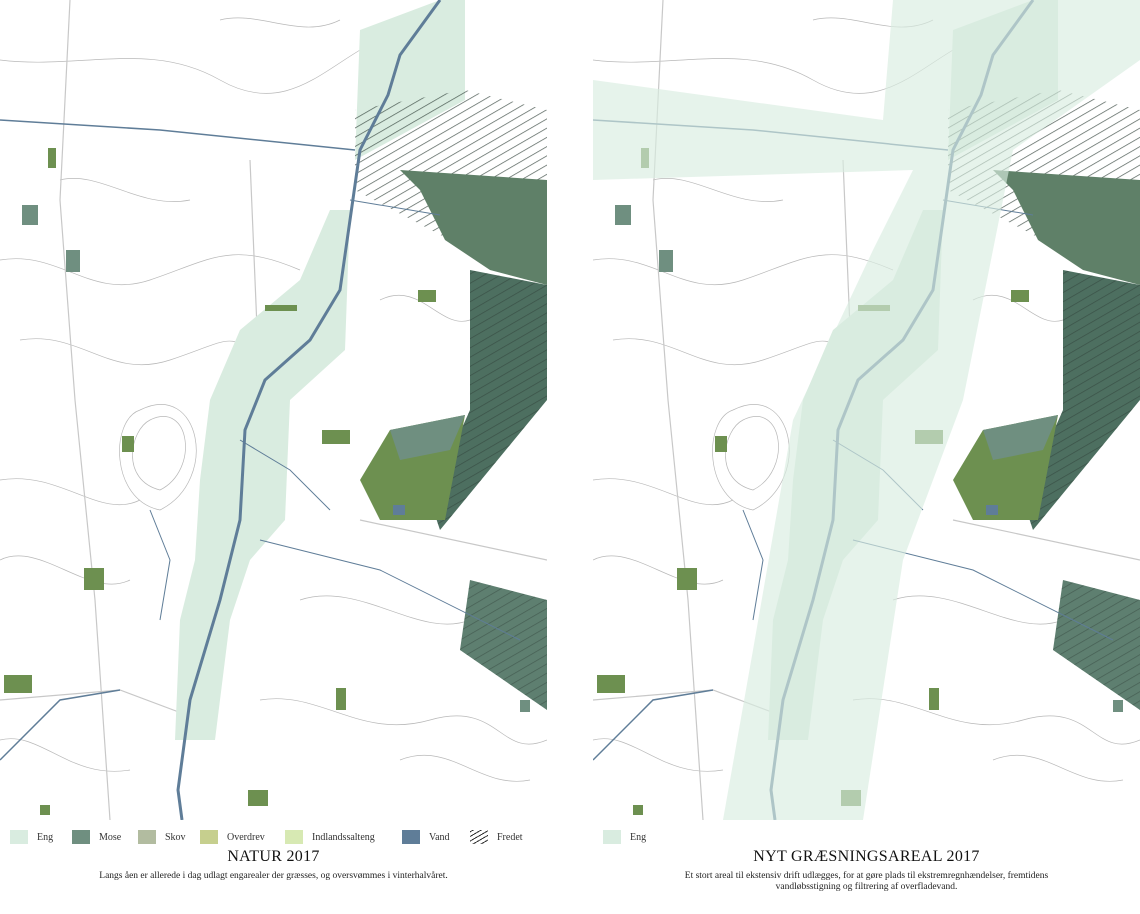 The width and height of the screenshot is (1140, 914). Describe the element at coordinates (866, 856) in the screenshot. I see `panel-title: NYT GRÆSNINGSAREAL 2017` at that location.